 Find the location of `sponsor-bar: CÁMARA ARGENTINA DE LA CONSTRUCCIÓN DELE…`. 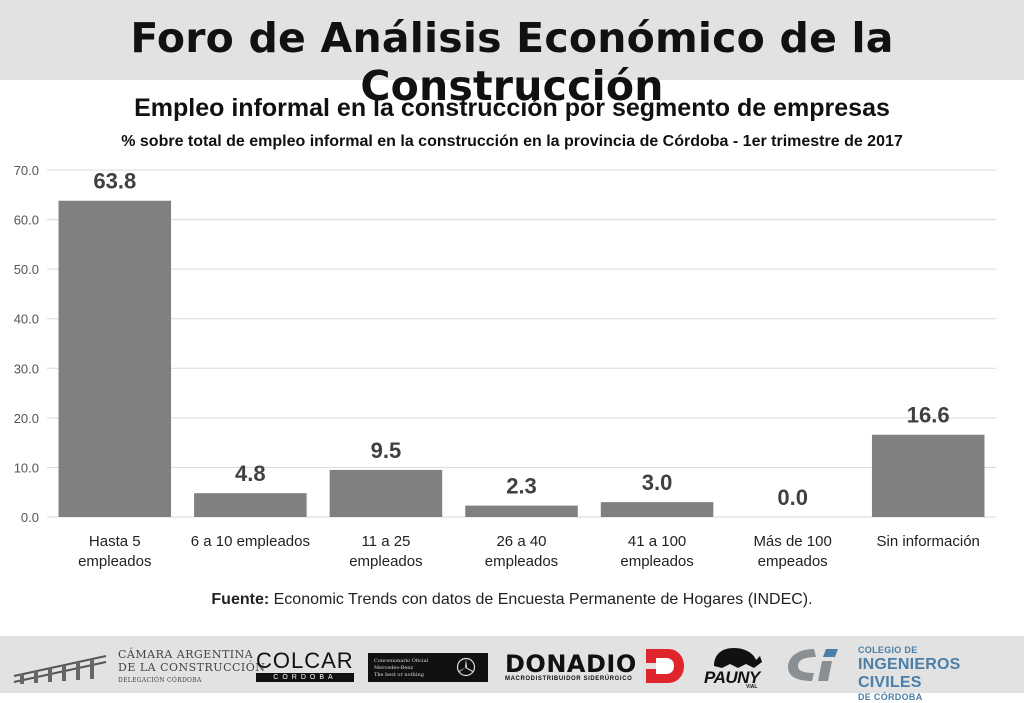

sponsor-bar: CÁMARA ARGENTINA DE LA CONSTRUCCIÓN DELE… is located at coordinates (512, 669).